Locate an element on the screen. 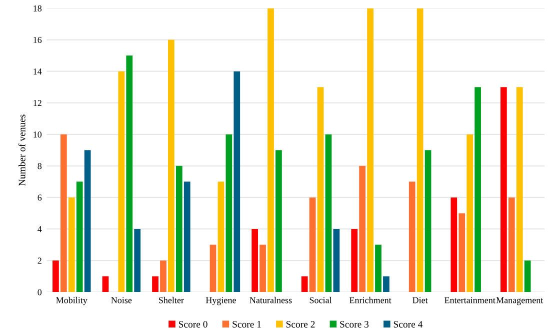 The image size is (550, 330). x-tick-label: Noise is located at coordinates (121, 300).